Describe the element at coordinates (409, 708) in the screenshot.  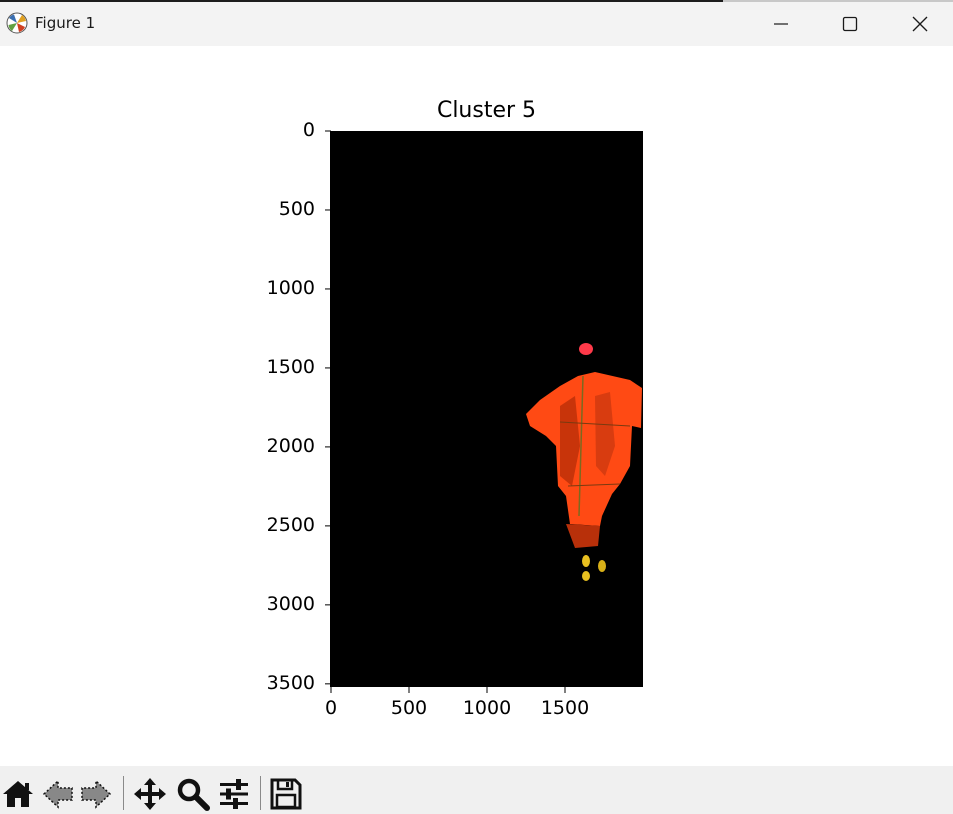
I see `x-tick-label: 500` at that location.